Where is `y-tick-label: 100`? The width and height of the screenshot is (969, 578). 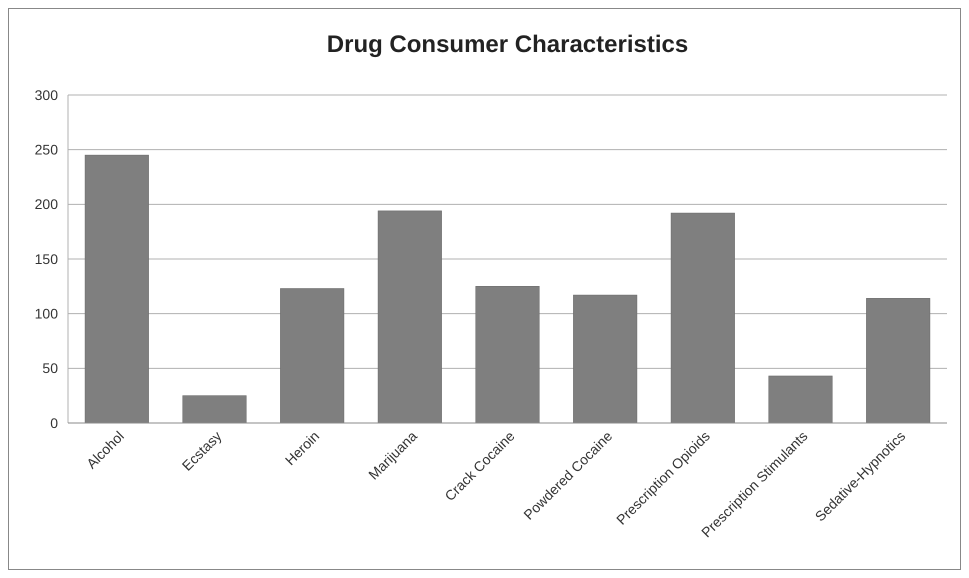
y-tick-label: 100 is located at coordinates (46, 314).